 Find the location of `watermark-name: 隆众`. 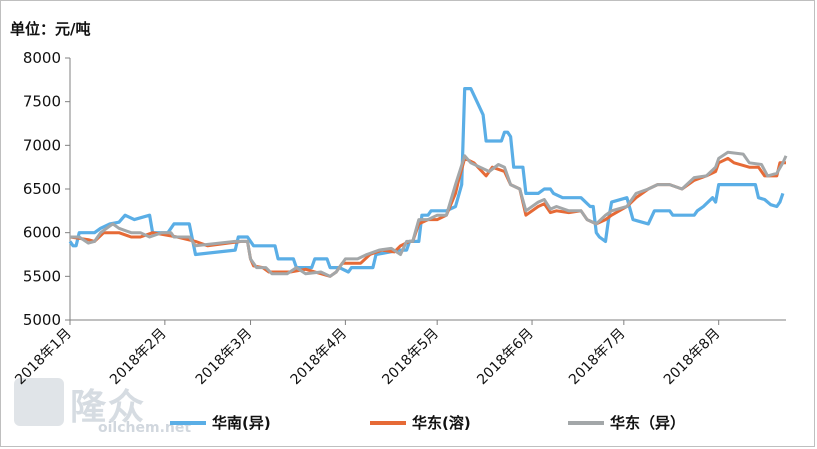

watermark-name: 隆众 is located at coordinates (108, 407).